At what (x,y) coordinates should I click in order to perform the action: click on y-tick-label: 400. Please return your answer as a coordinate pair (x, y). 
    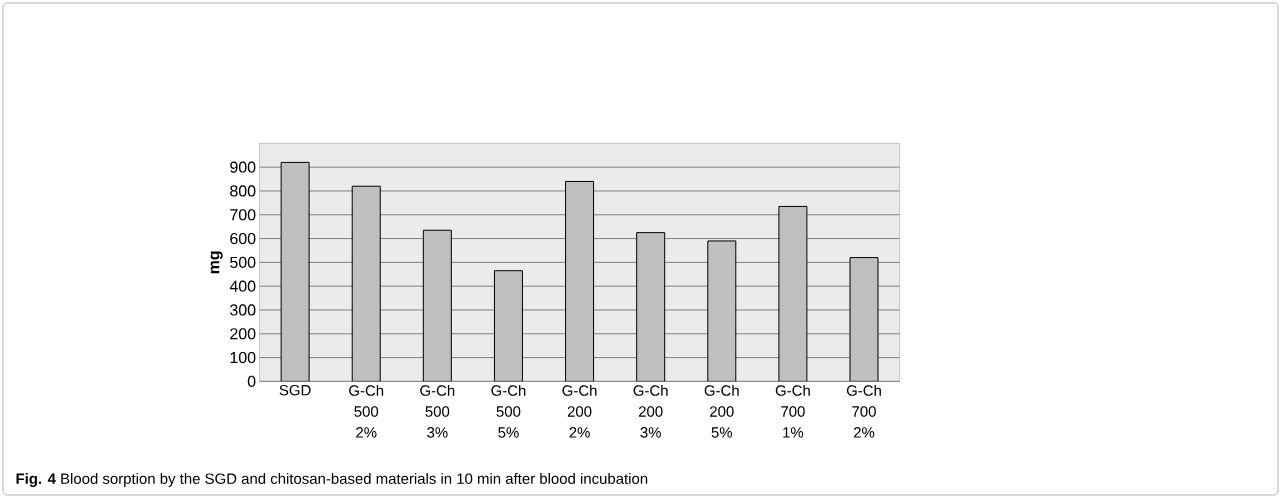
    Looking at the image, I should click on (242, 286).